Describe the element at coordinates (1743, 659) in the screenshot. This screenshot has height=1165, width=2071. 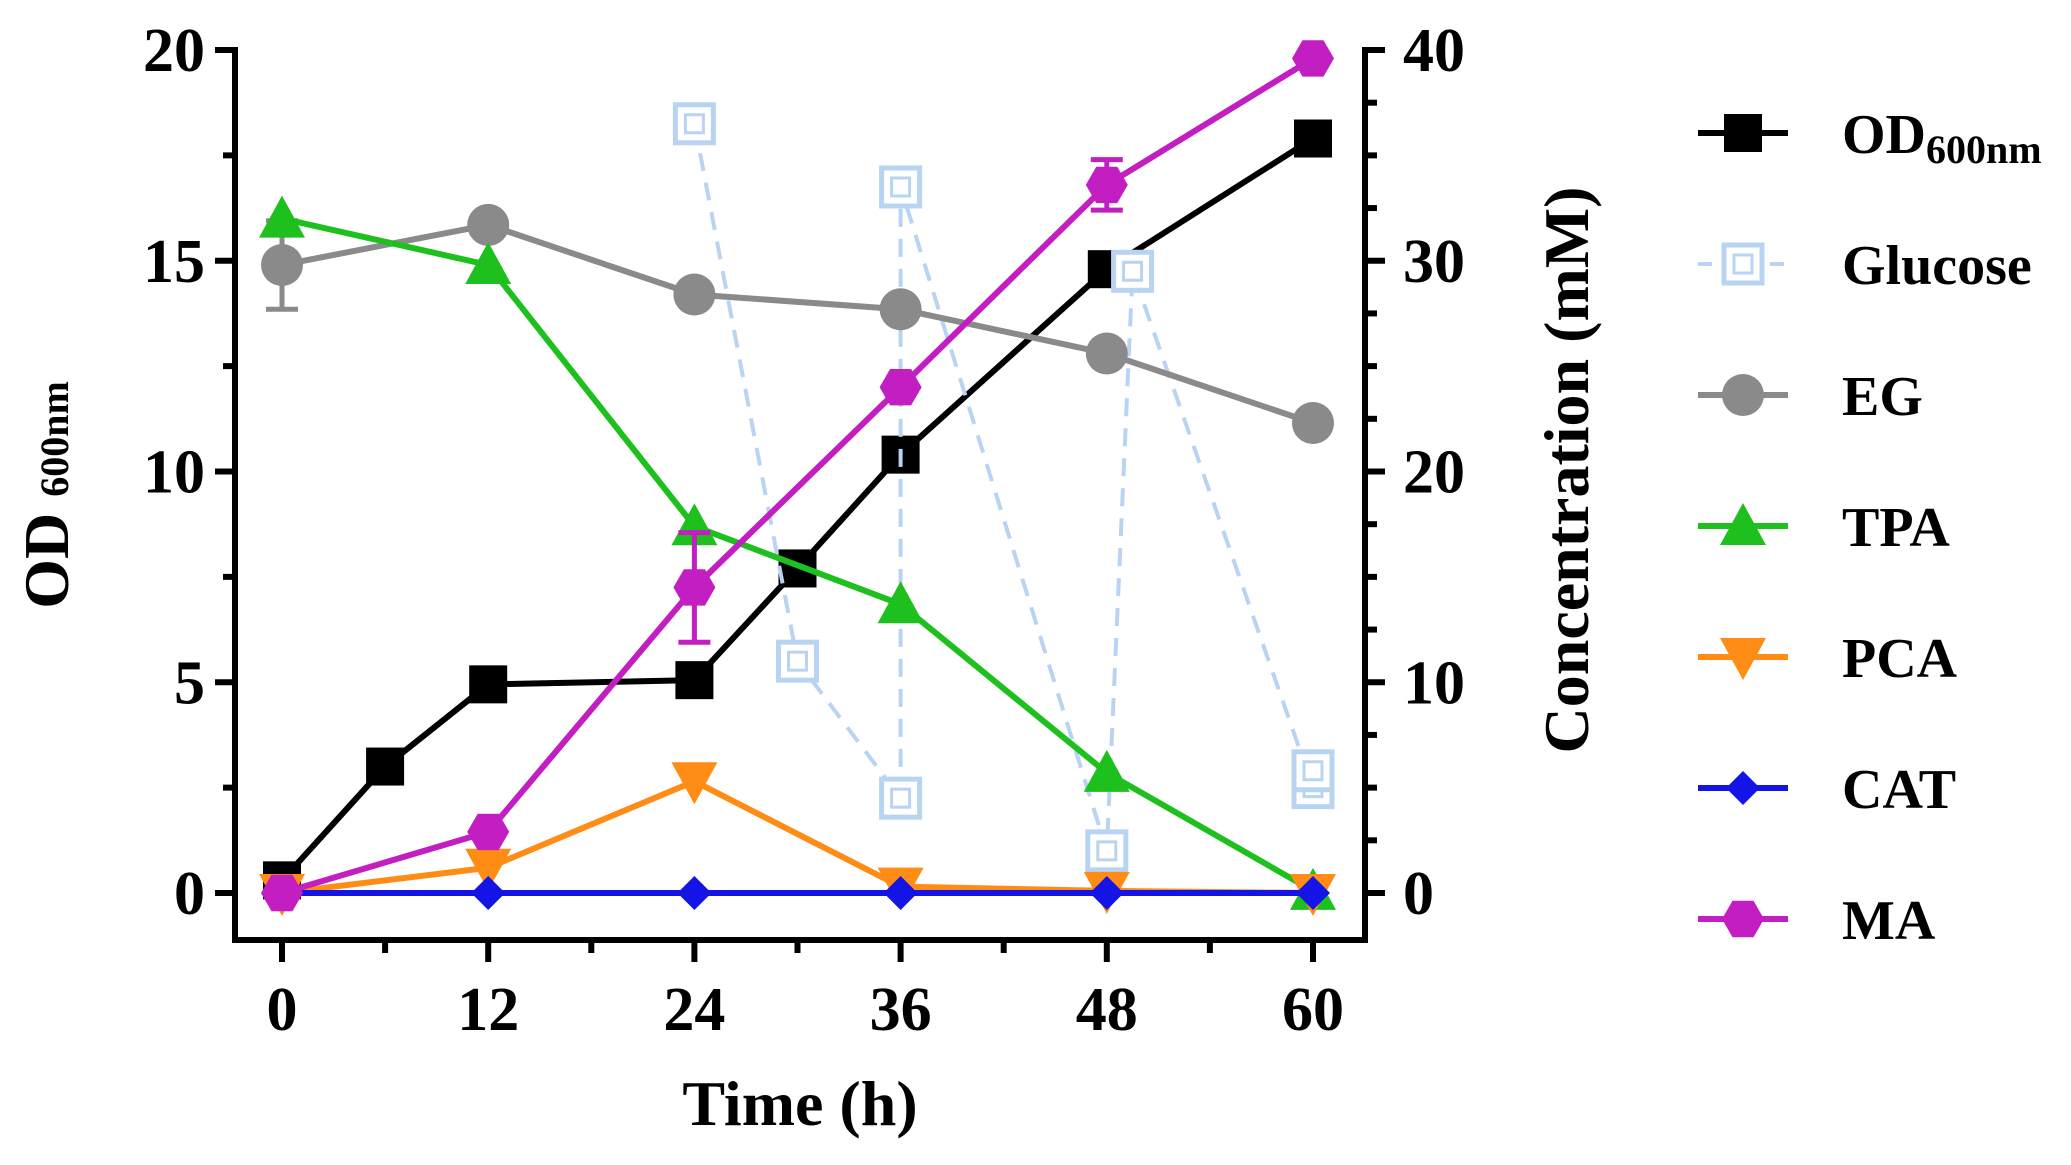
I see `legend-marker-pca` at that location.